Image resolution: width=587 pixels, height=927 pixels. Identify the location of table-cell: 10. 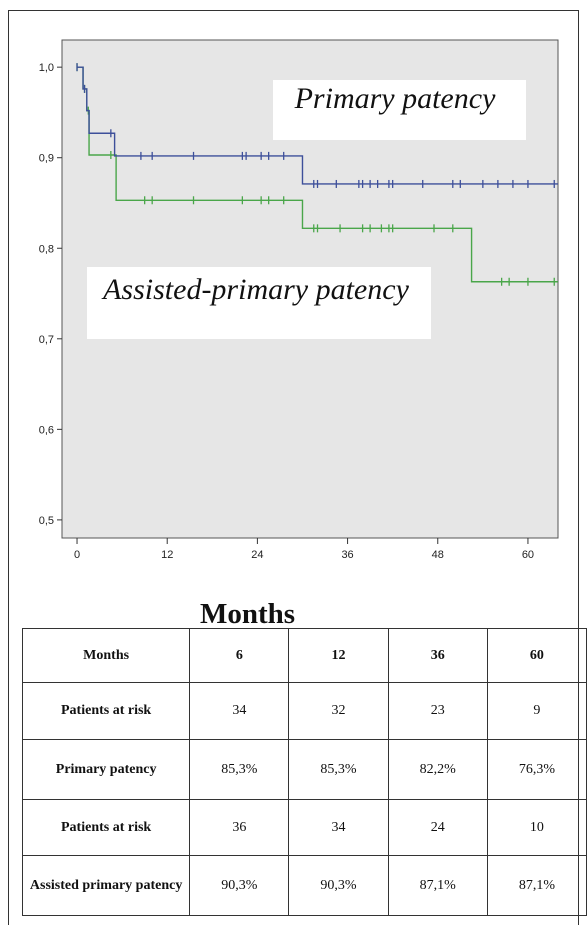
(536, 827).